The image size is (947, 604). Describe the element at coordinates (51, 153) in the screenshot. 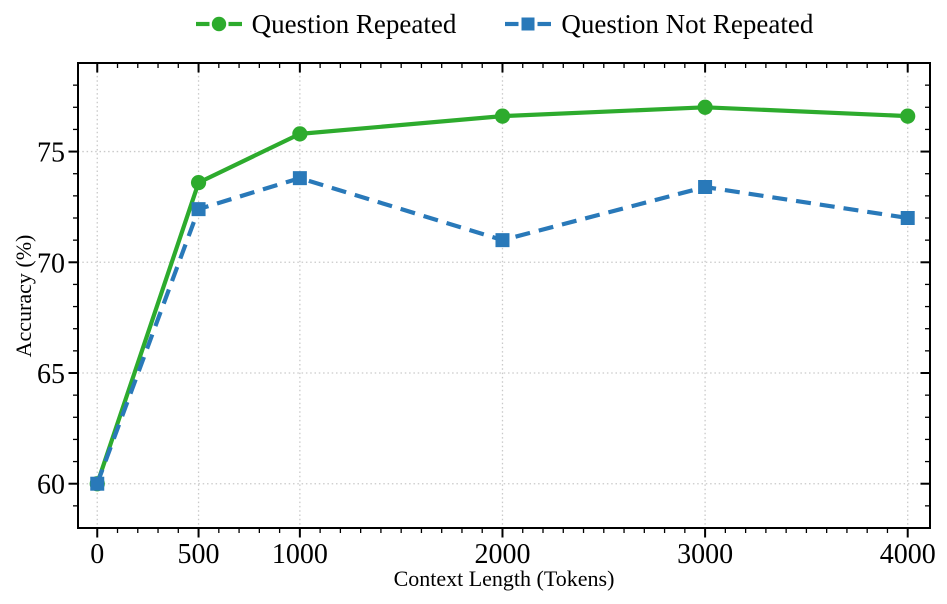

I see `y-tick-label: 75` at that location.